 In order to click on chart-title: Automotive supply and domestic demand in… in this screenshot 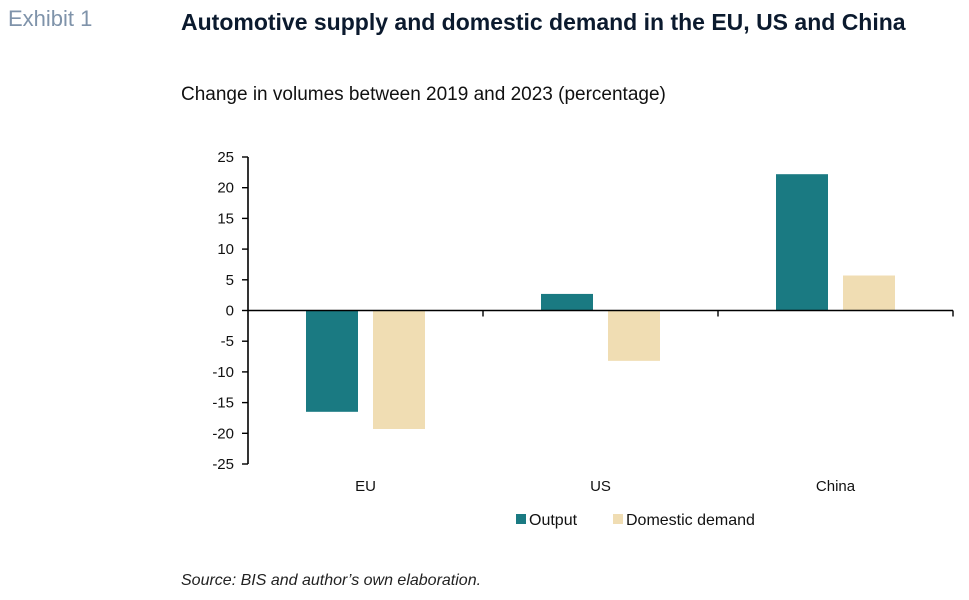, I will do `click(543, 22)`.